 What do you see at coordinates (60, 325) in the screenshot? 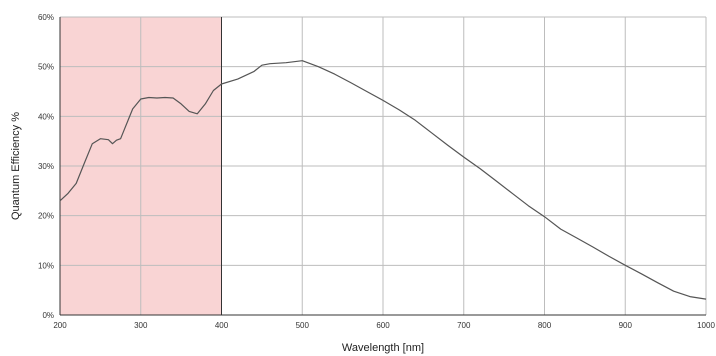
I see `x-tick-label: 200` at bounding box center [60, 325].